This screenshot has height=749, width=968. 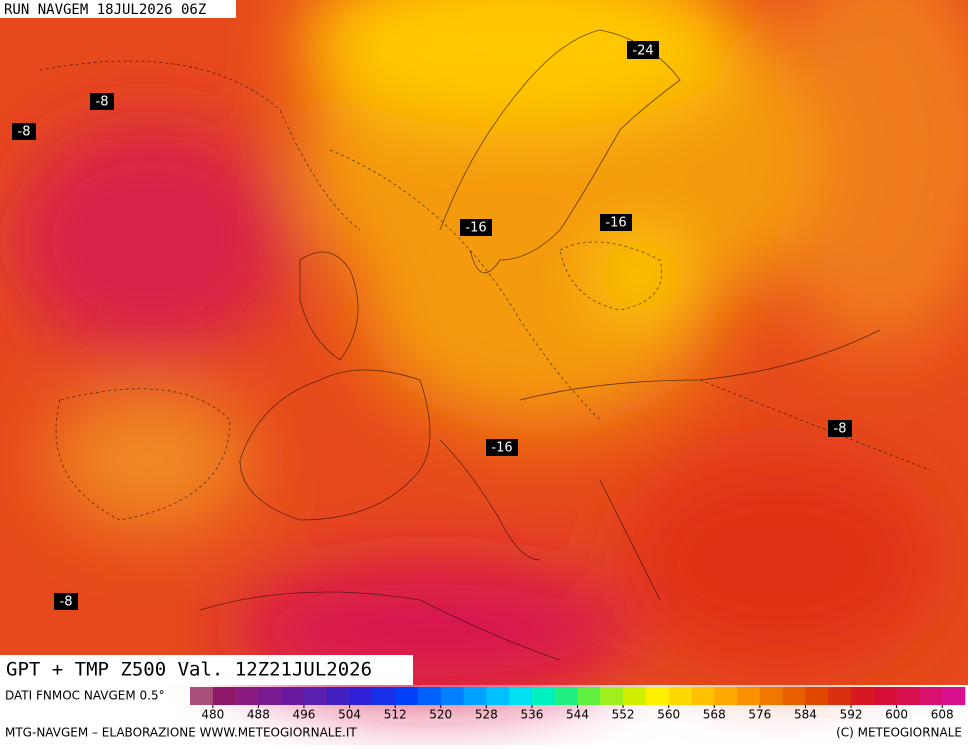 I want to click on map-title: GPT + TMP Z500 Val. 12Z21JUL2026, so click(x=189, y=670).